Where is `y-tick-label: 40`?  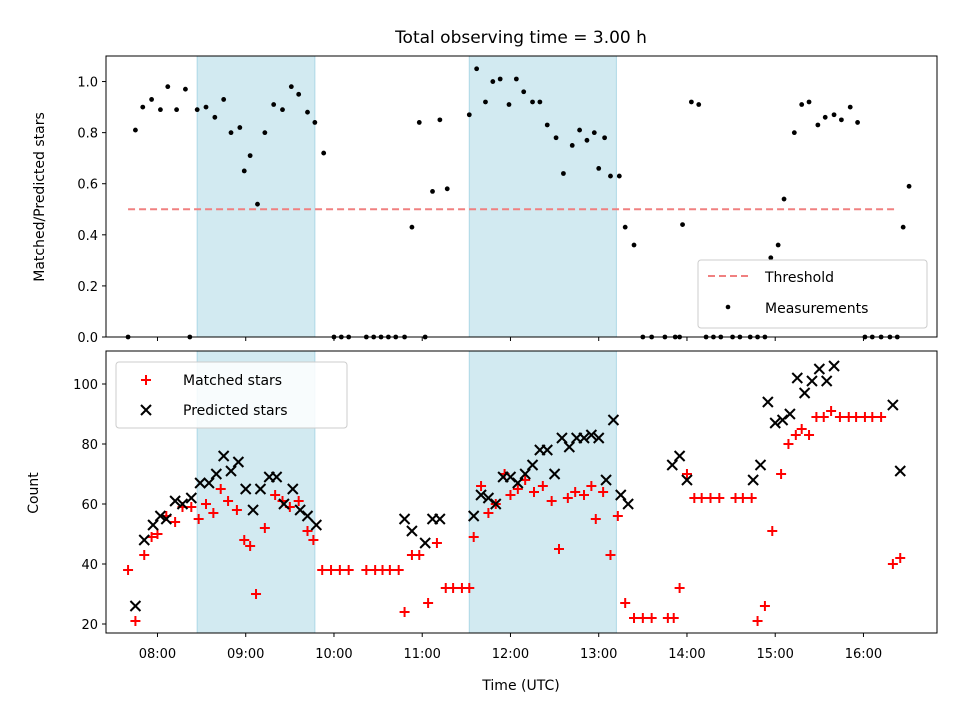 y-tick-label: 40 is located at coordinates (89, 565).